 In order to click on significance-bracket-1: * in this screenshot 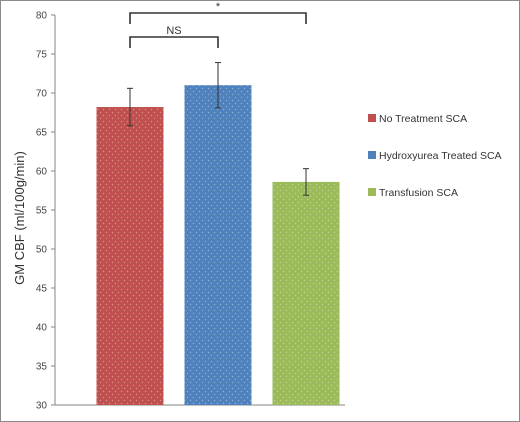, I will do `click(218, 12)`.